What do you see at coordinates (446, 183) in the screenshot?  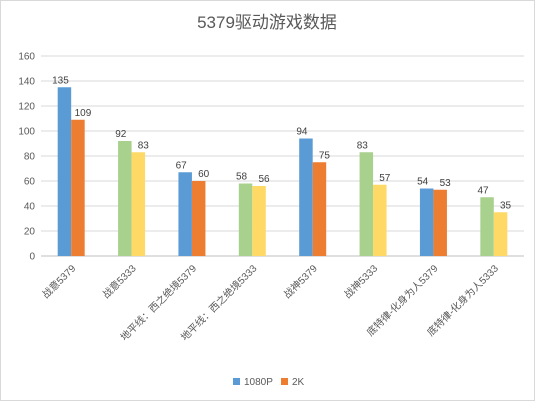 I see `data-label: 53` at bounding box center [446, 183].